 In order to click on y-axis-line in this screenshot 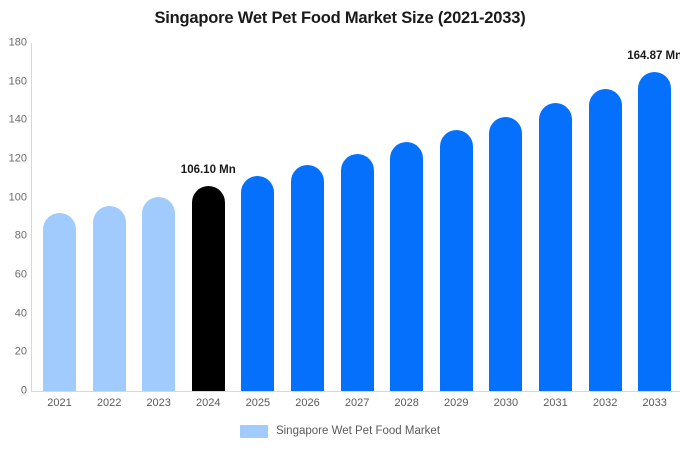, I will do `click(31, 217)`.